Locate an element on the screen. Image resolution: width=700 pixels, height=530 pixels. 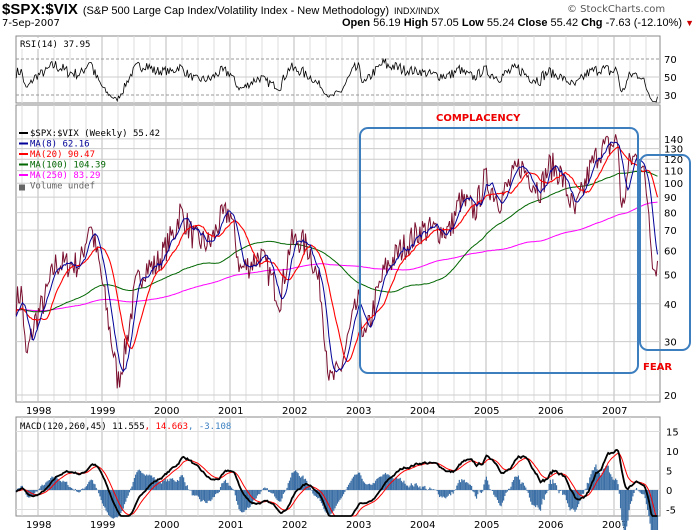
close-label: Close is located at coordinates (532, 23).